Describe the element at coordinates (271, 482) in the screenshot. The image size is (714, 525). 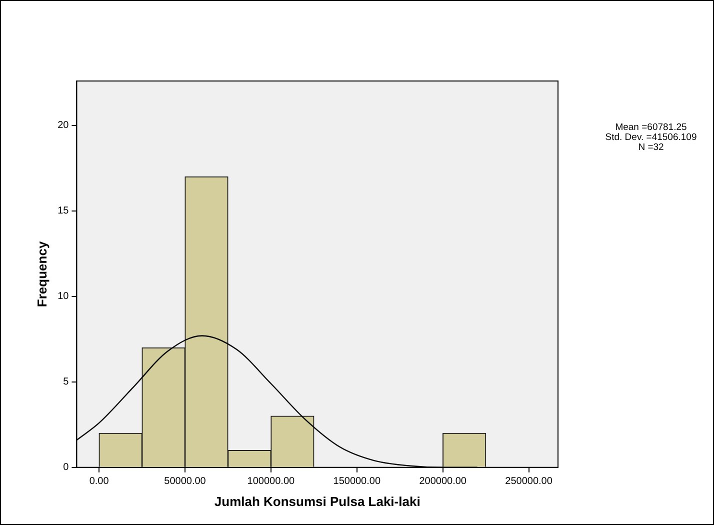
I see `x-tick-label: 100000.00` at that location.